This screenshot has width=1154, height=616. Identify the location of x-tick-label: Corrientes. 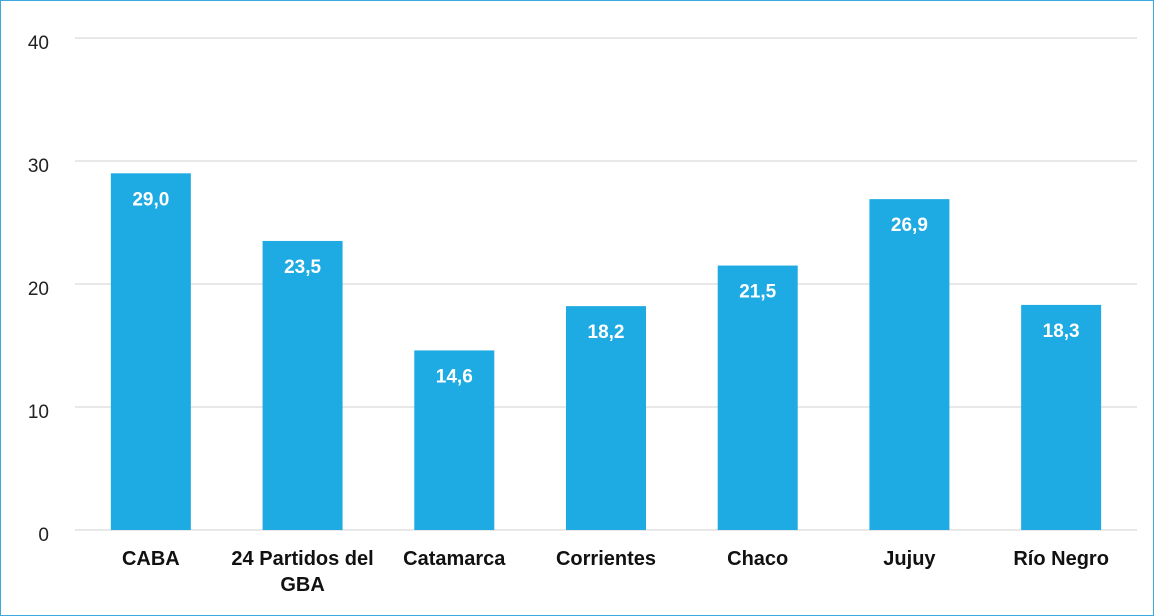
(606, 559).